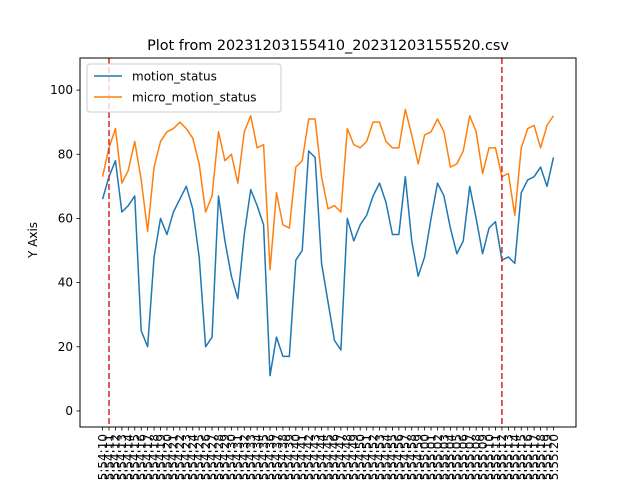 This screenshot has height=480, width=640. I want to click on x-tick-label: 15:55:17, so click(534, 457).